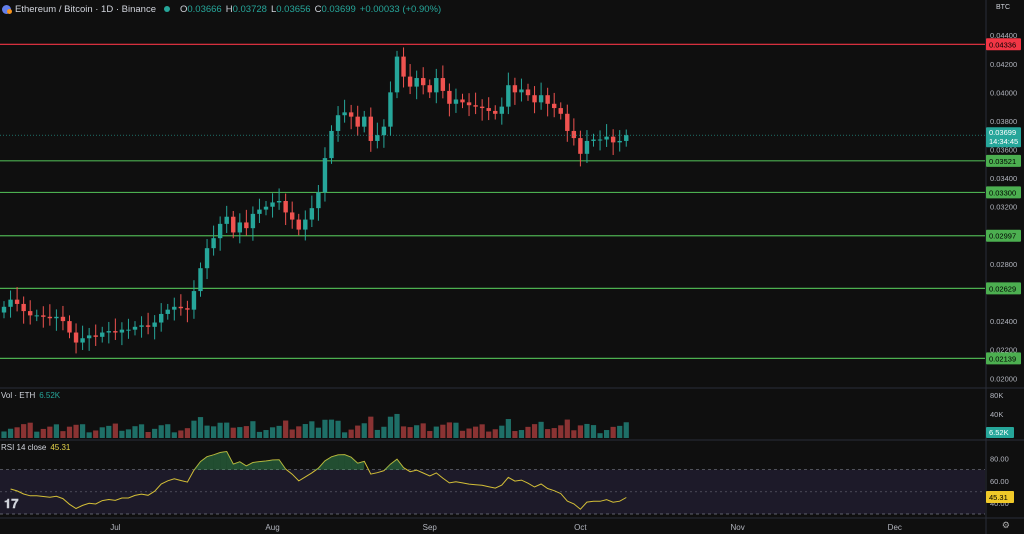 The height and width of the screenshot is (534, 1024). What do you see at coordinates (996, 395) in the screenshot?
I see `volume-tick-label: 80K` at bounding box center [996, 395].